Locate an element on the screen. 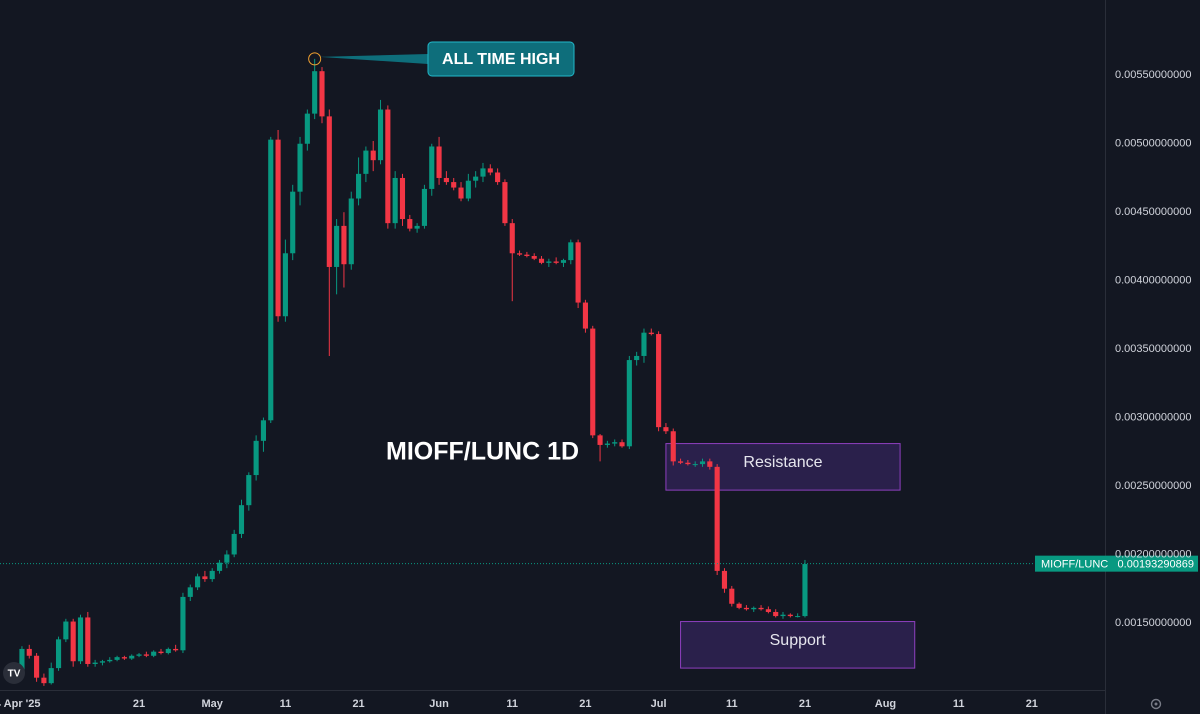 This screenshot has width=1200, height=714. zones: Resistance Support is located at coordinates (790, 556).